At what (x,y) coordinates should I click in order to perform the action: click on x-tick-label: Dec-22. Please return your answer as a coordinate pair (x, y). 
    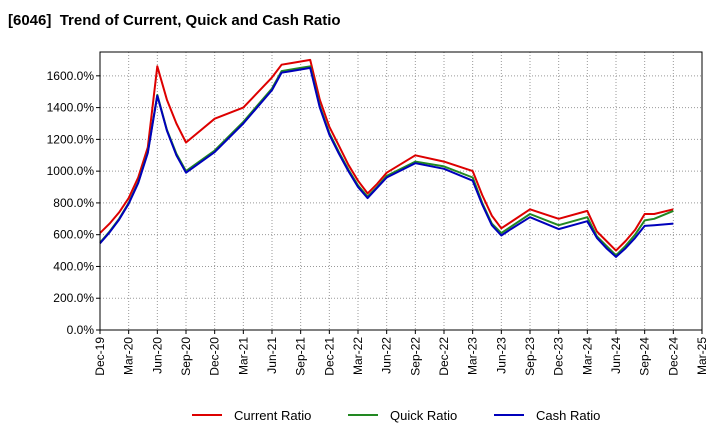
    Looking at the image, I should click on (444, 356).